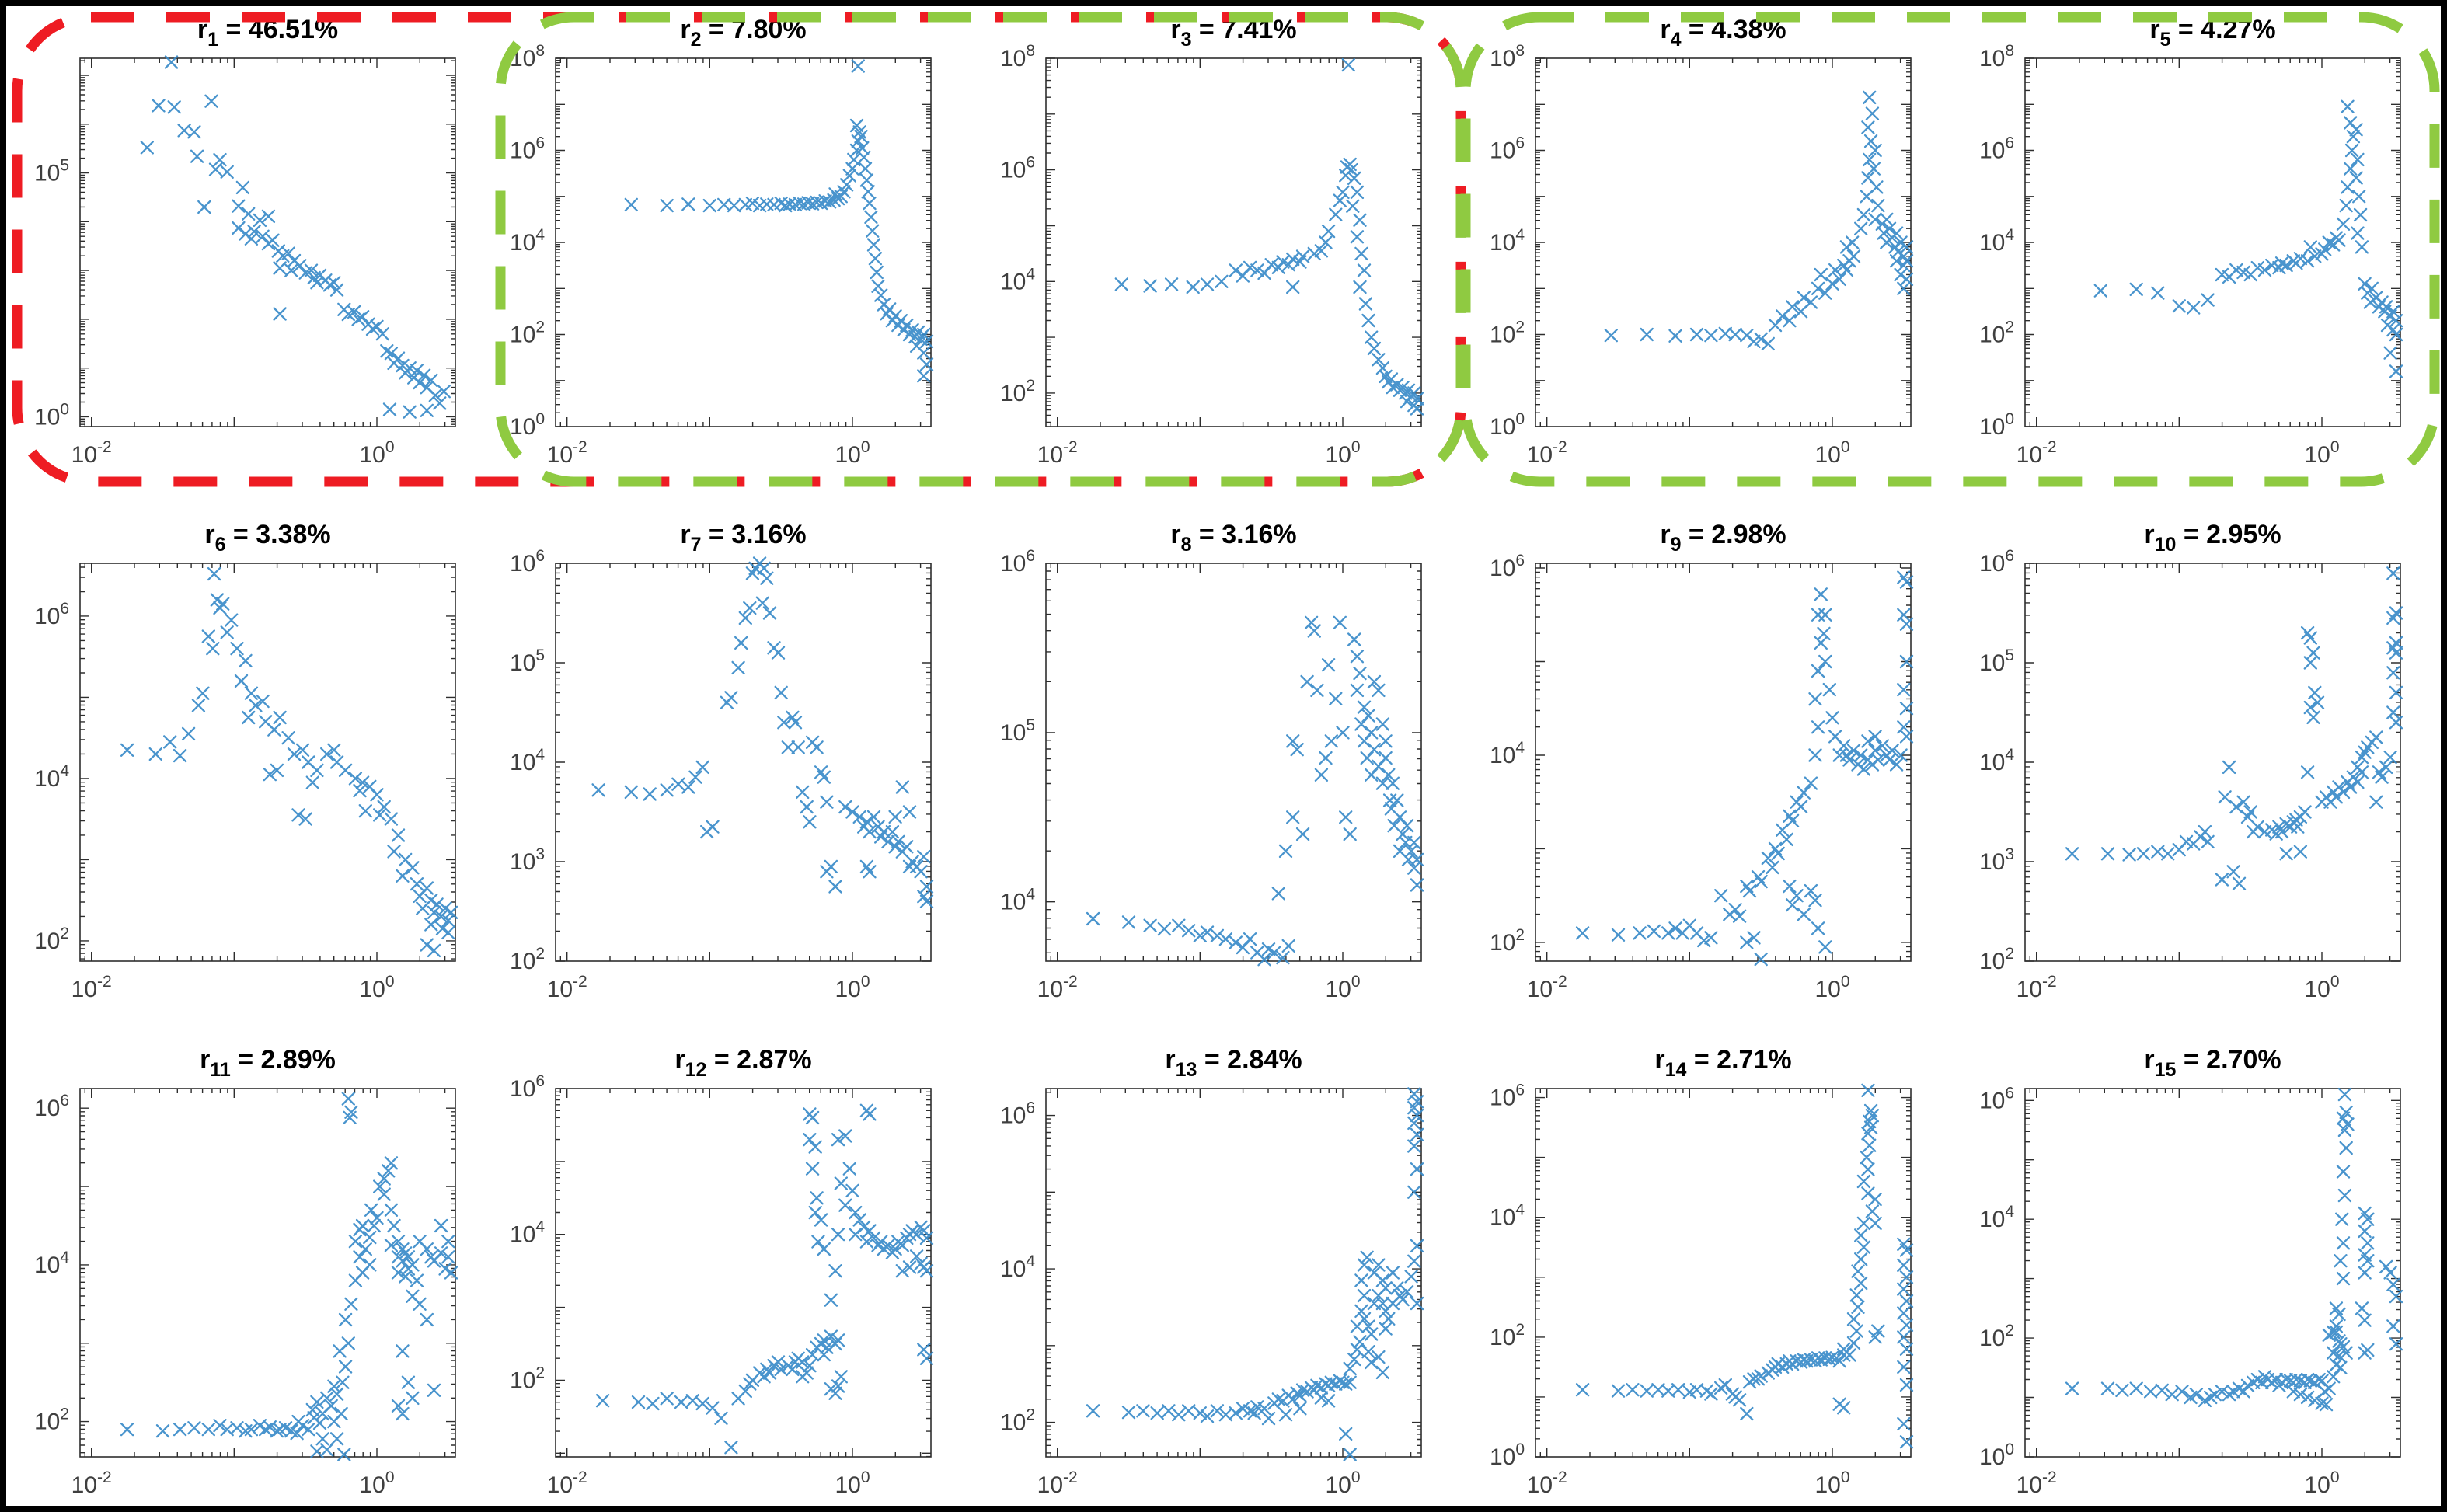  What do you see at coordinates (1996, 860) in the screenshot?
I see `y-tick-label: 10³` at bounding box center [1996, 860].